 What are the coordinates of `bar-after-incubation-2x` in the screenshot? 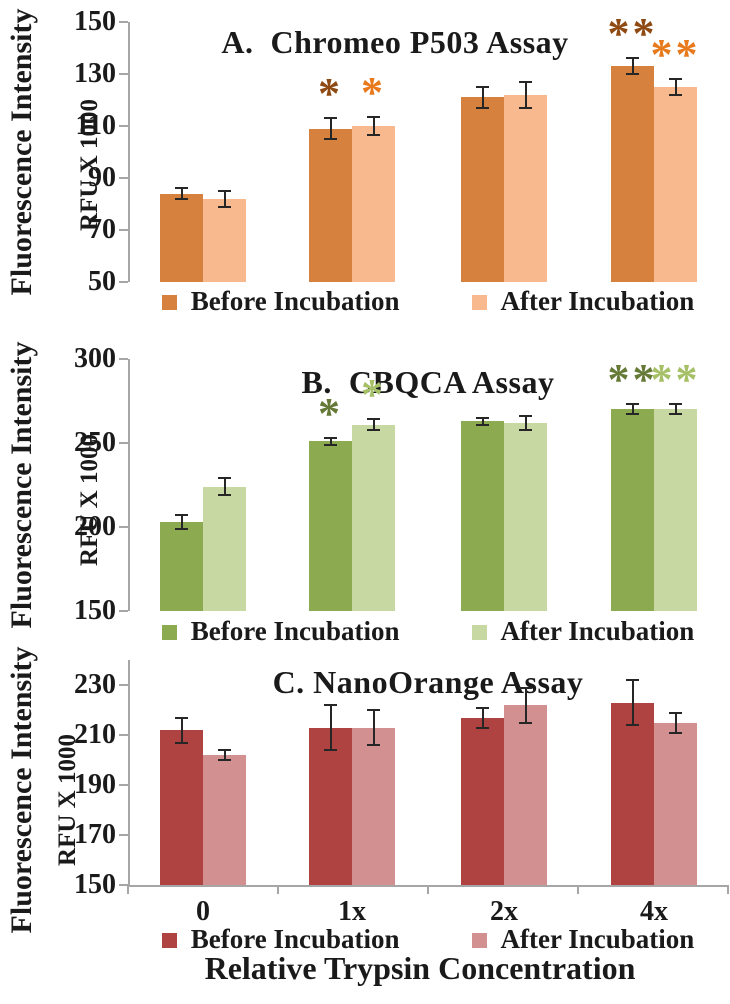 It's located at (525, 516).